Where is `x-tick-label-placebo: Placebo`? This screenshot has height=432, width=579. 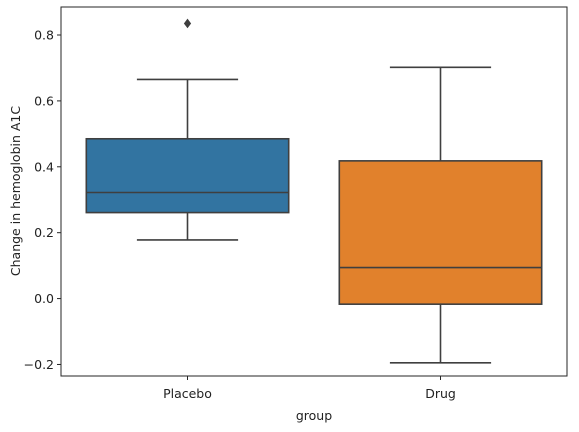
x-tick-label-placebo: Placebo is located at coordinates (187, 393).